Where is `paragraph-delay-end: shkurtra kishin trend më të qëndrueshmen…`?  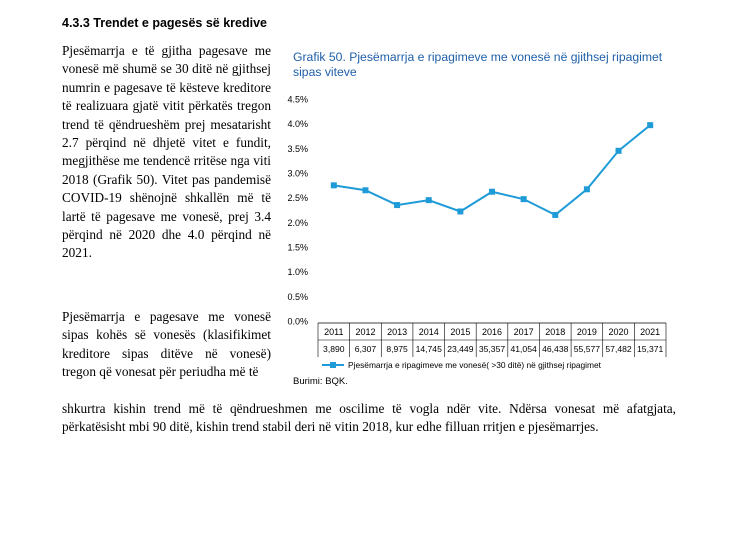 paragraph-delay-end: shkurtra kishin trend më të qëndrueshmen… is located at coordinates (369, 418).